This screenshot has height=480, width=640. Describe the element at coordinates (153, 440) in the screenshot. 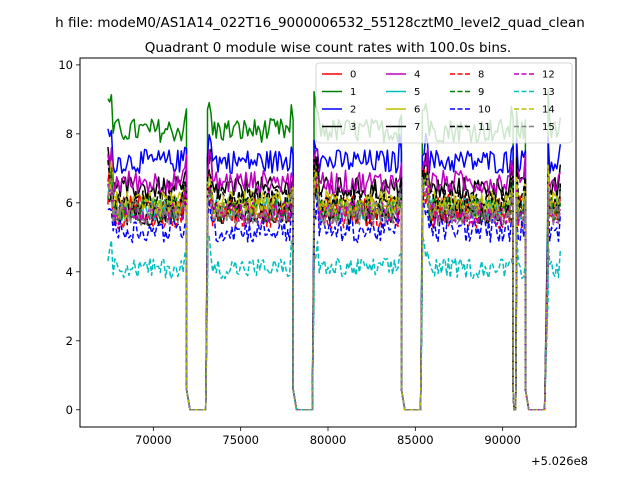

I see `x-tick-label: 70000` at that location.